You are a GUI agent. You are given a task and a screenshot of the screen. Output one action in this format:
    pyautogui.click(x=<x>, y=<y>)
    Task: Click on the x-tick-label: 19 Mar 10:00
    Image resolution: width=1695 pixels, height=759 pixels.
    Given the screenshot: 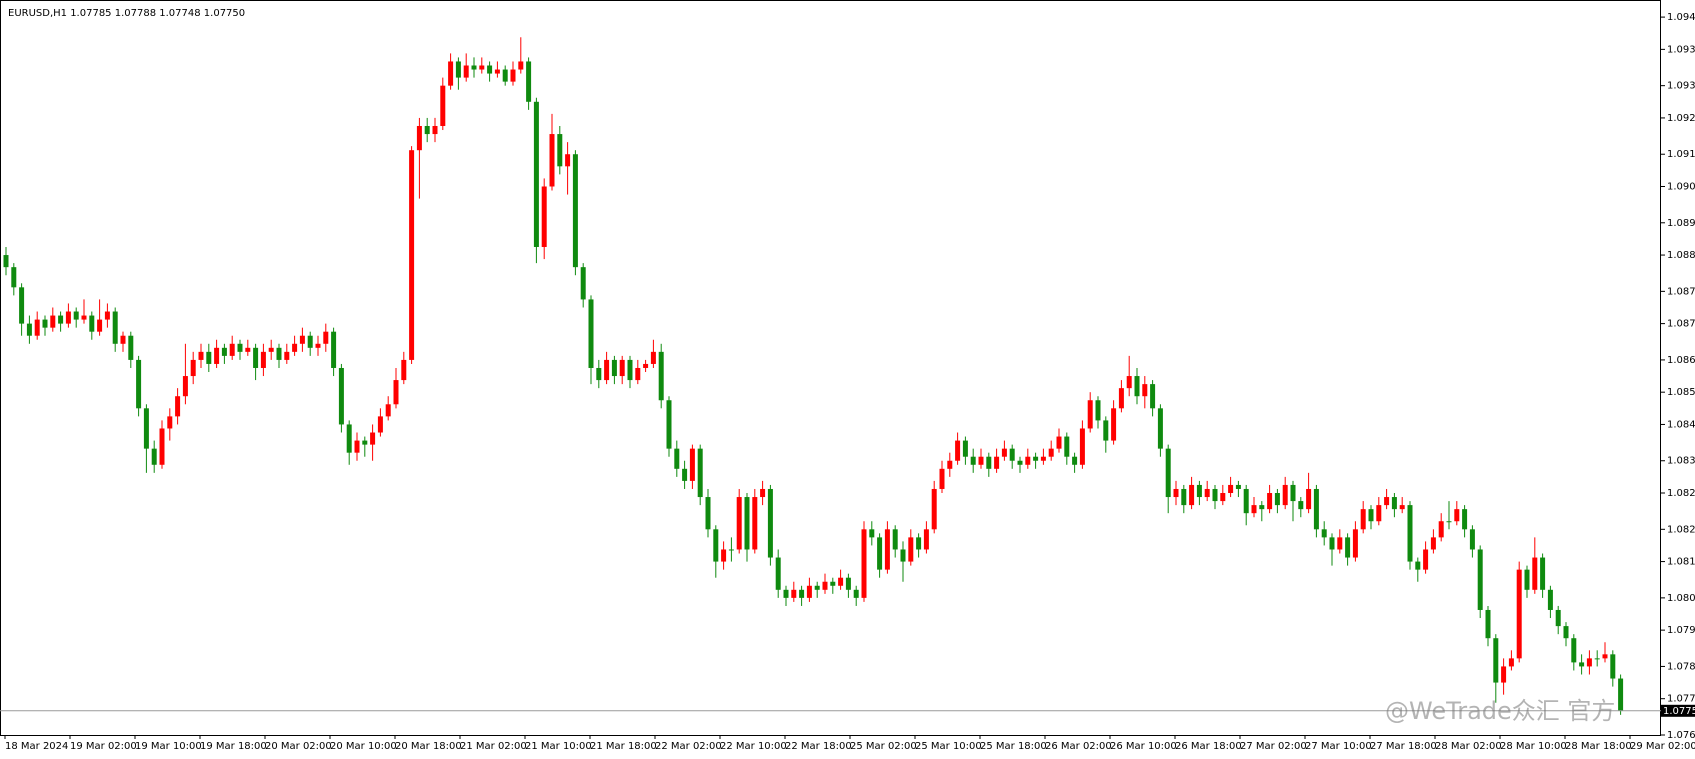 What is the action you would take?
    pyautogui.click(x=168, y=746)
    